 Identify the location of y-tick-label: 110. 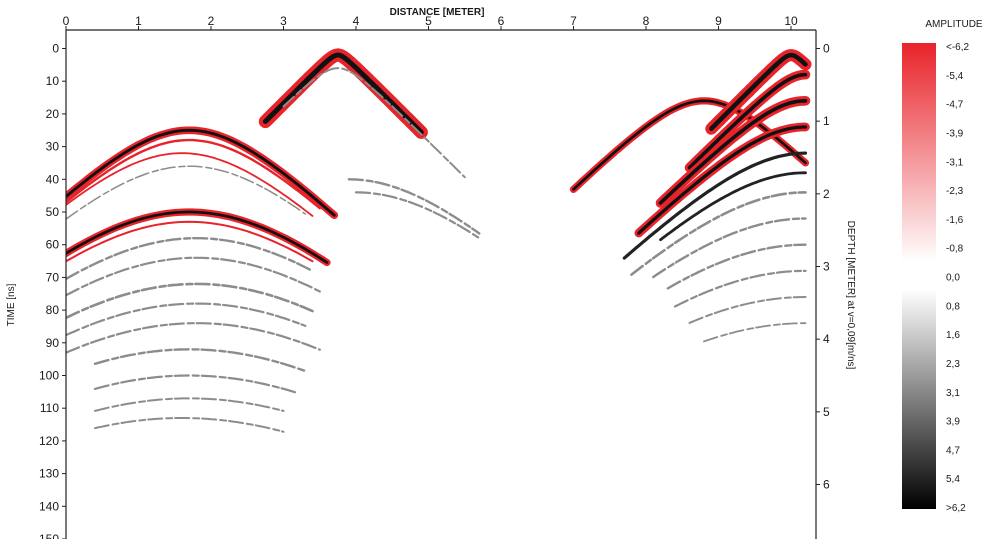
(49, 408).